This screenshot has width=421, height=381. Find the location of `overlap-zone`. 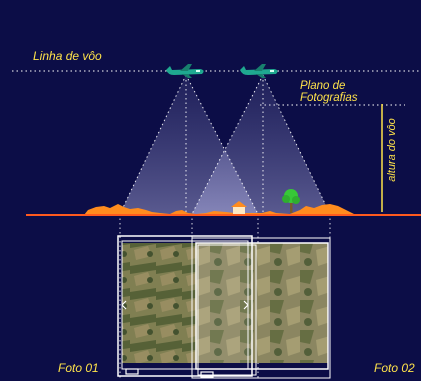

overlap-zone is located at coordinates (223, 303).